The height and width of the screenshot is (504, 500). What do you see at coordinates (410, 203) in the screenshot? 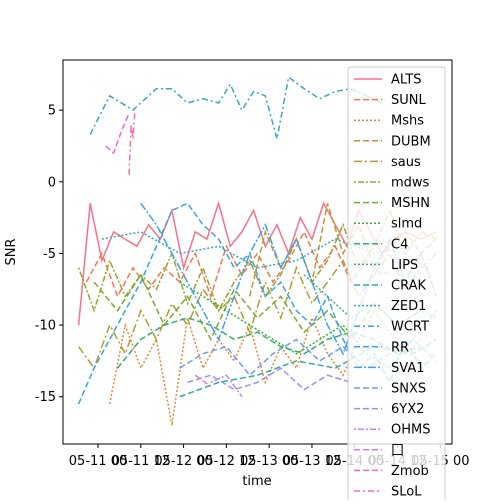
I see `legend-label: MSHN` at bounding box center [410, 203].